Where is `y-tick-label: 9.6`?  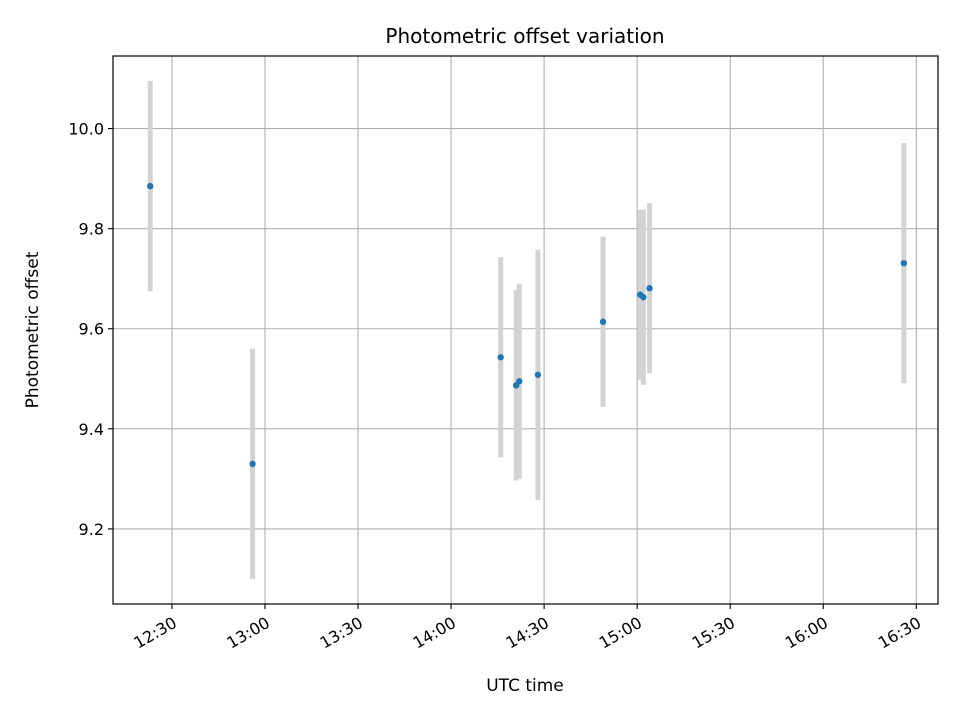 y-tick-label: 9.6 is located at coordinates (91, 329).